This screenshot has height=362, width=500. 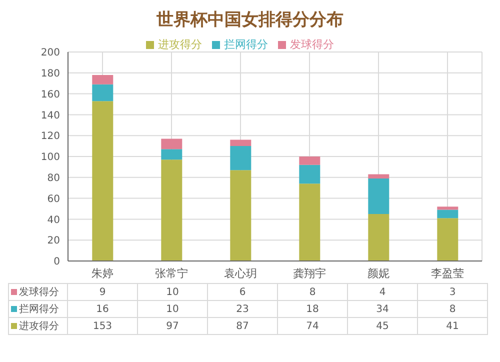 What do you see at coordinates (50, 94) in the screenshot?
I see `y-tick-label: 160` at bounding box center [50, 94].